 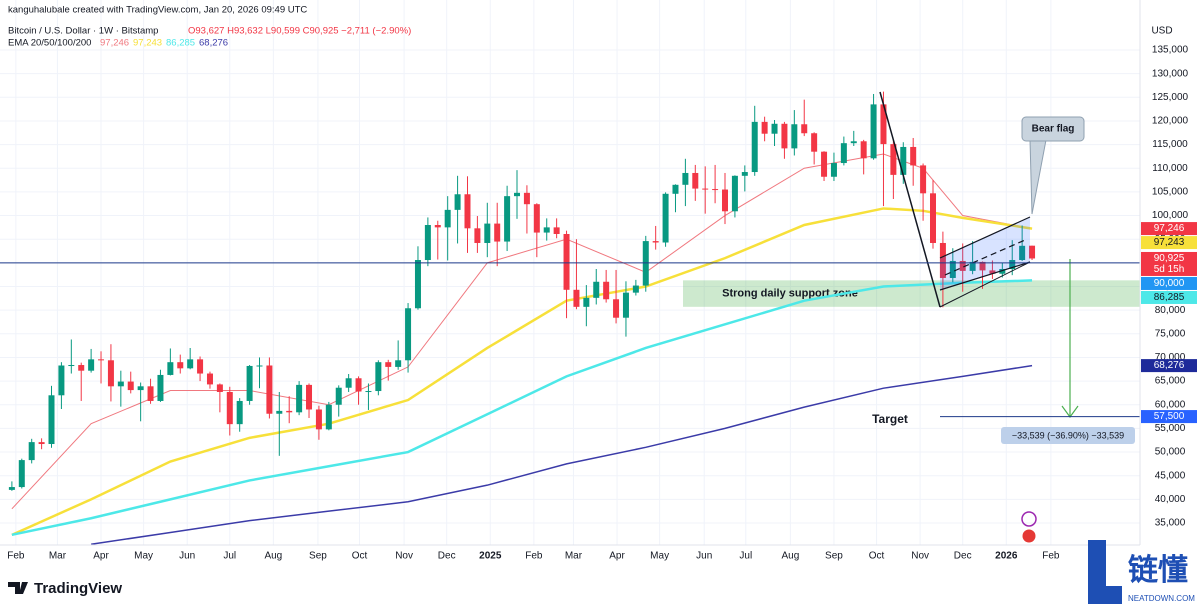 I want to click on countdown: 5d 15h, so click(x=1169, y=269).